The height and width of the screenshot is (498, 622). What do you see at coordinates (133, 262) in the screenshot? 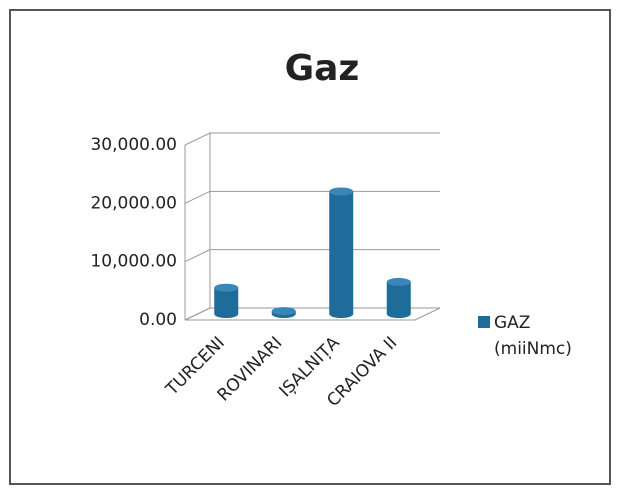
I see `y-tick-label: 10,000.00` at bounding box center [133, 262].